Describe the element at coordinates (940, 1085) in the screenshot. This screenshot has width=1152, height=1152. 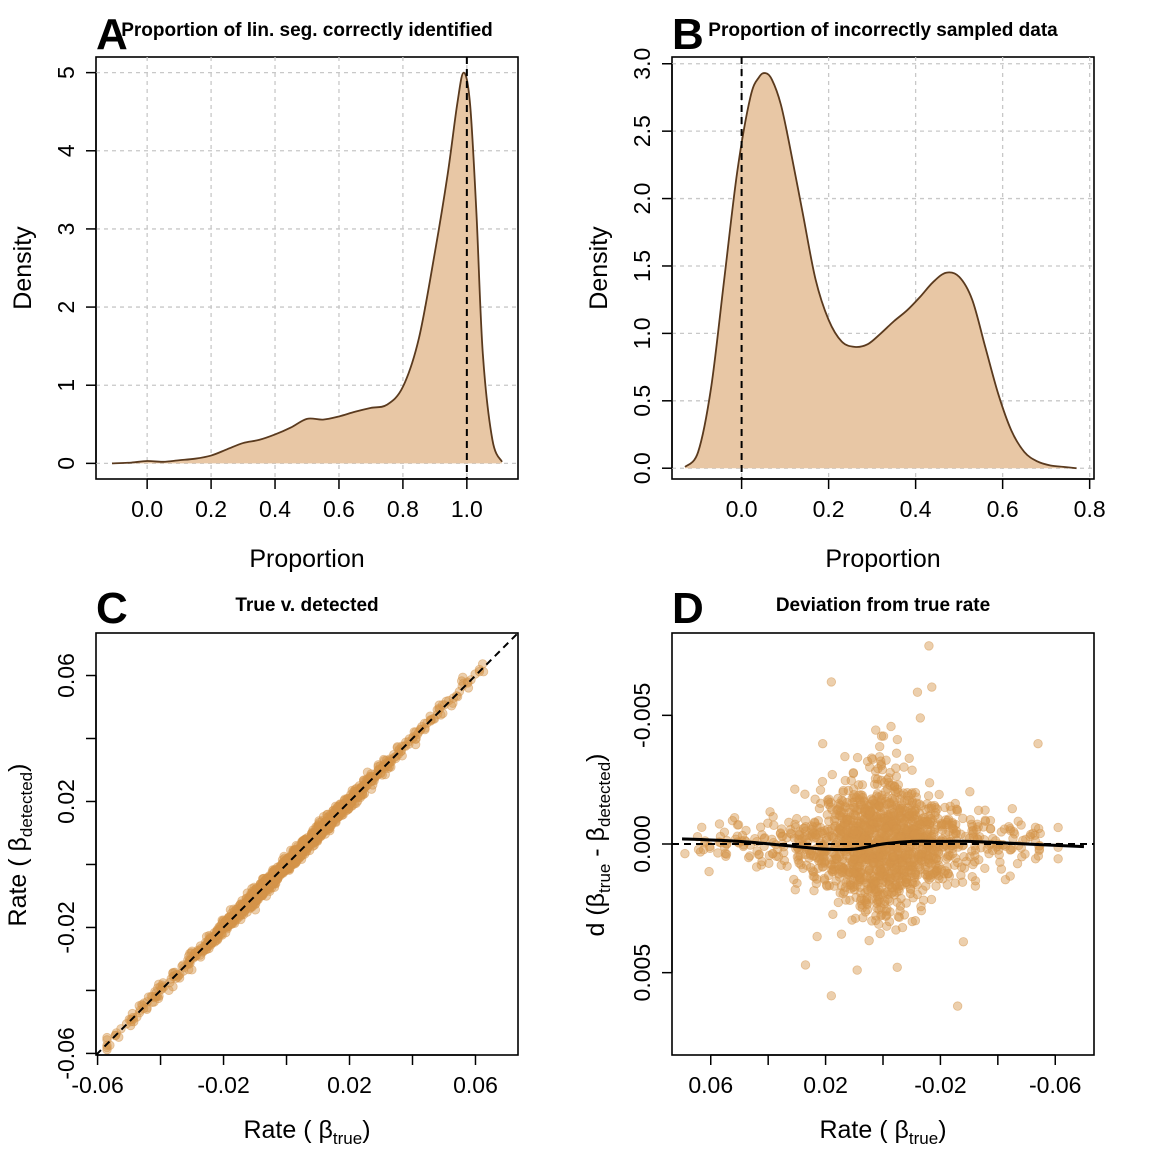
I see `panel-d-x-tick-label: -0.02` at that location.